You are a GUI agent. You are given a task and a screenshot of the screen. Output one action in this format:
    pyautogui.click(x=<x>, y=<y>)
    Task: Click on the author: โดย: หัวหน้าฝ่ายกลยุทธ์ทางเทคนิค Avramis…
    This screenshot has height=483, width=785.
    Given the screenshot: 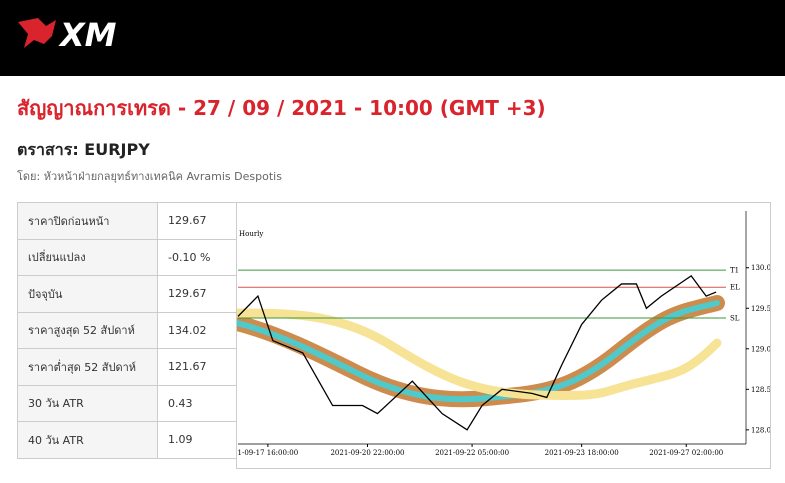 What is the action you would take?
    pyautogui.click(x=149, y=176)
    